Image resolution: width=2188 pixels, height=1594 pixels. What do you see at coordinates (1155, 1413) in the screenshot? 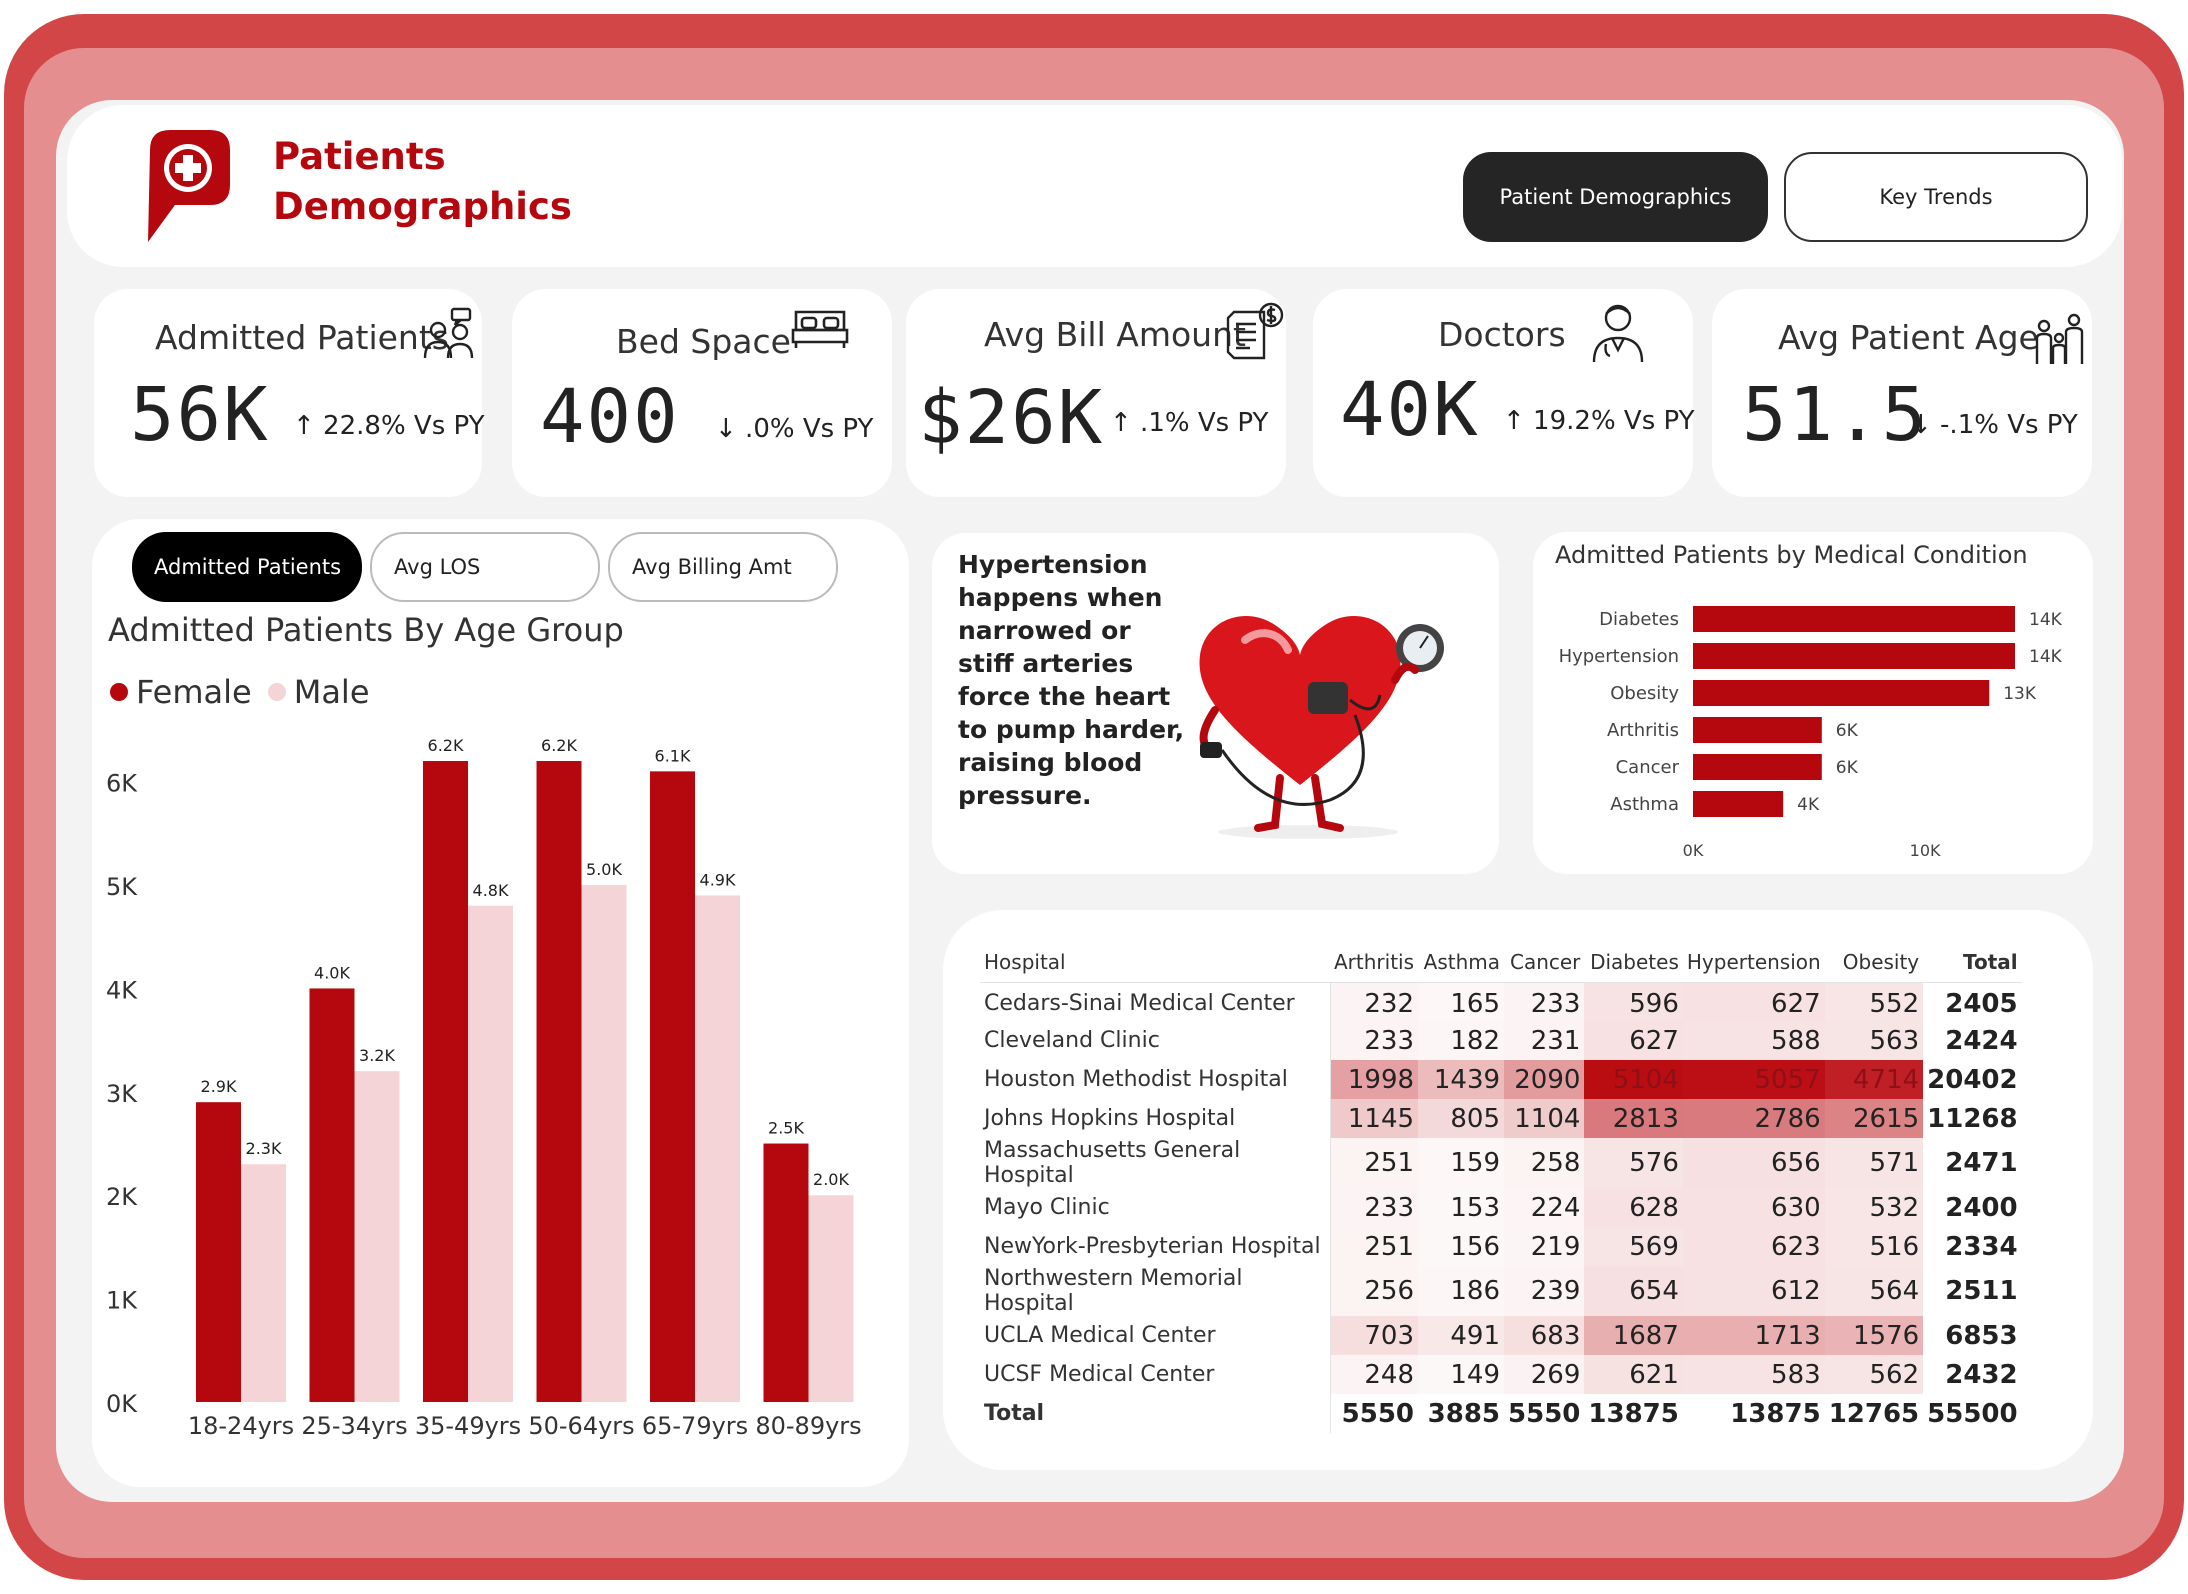
I see `hospital-name-cell: Total` at bounding box center [1155, 1413].